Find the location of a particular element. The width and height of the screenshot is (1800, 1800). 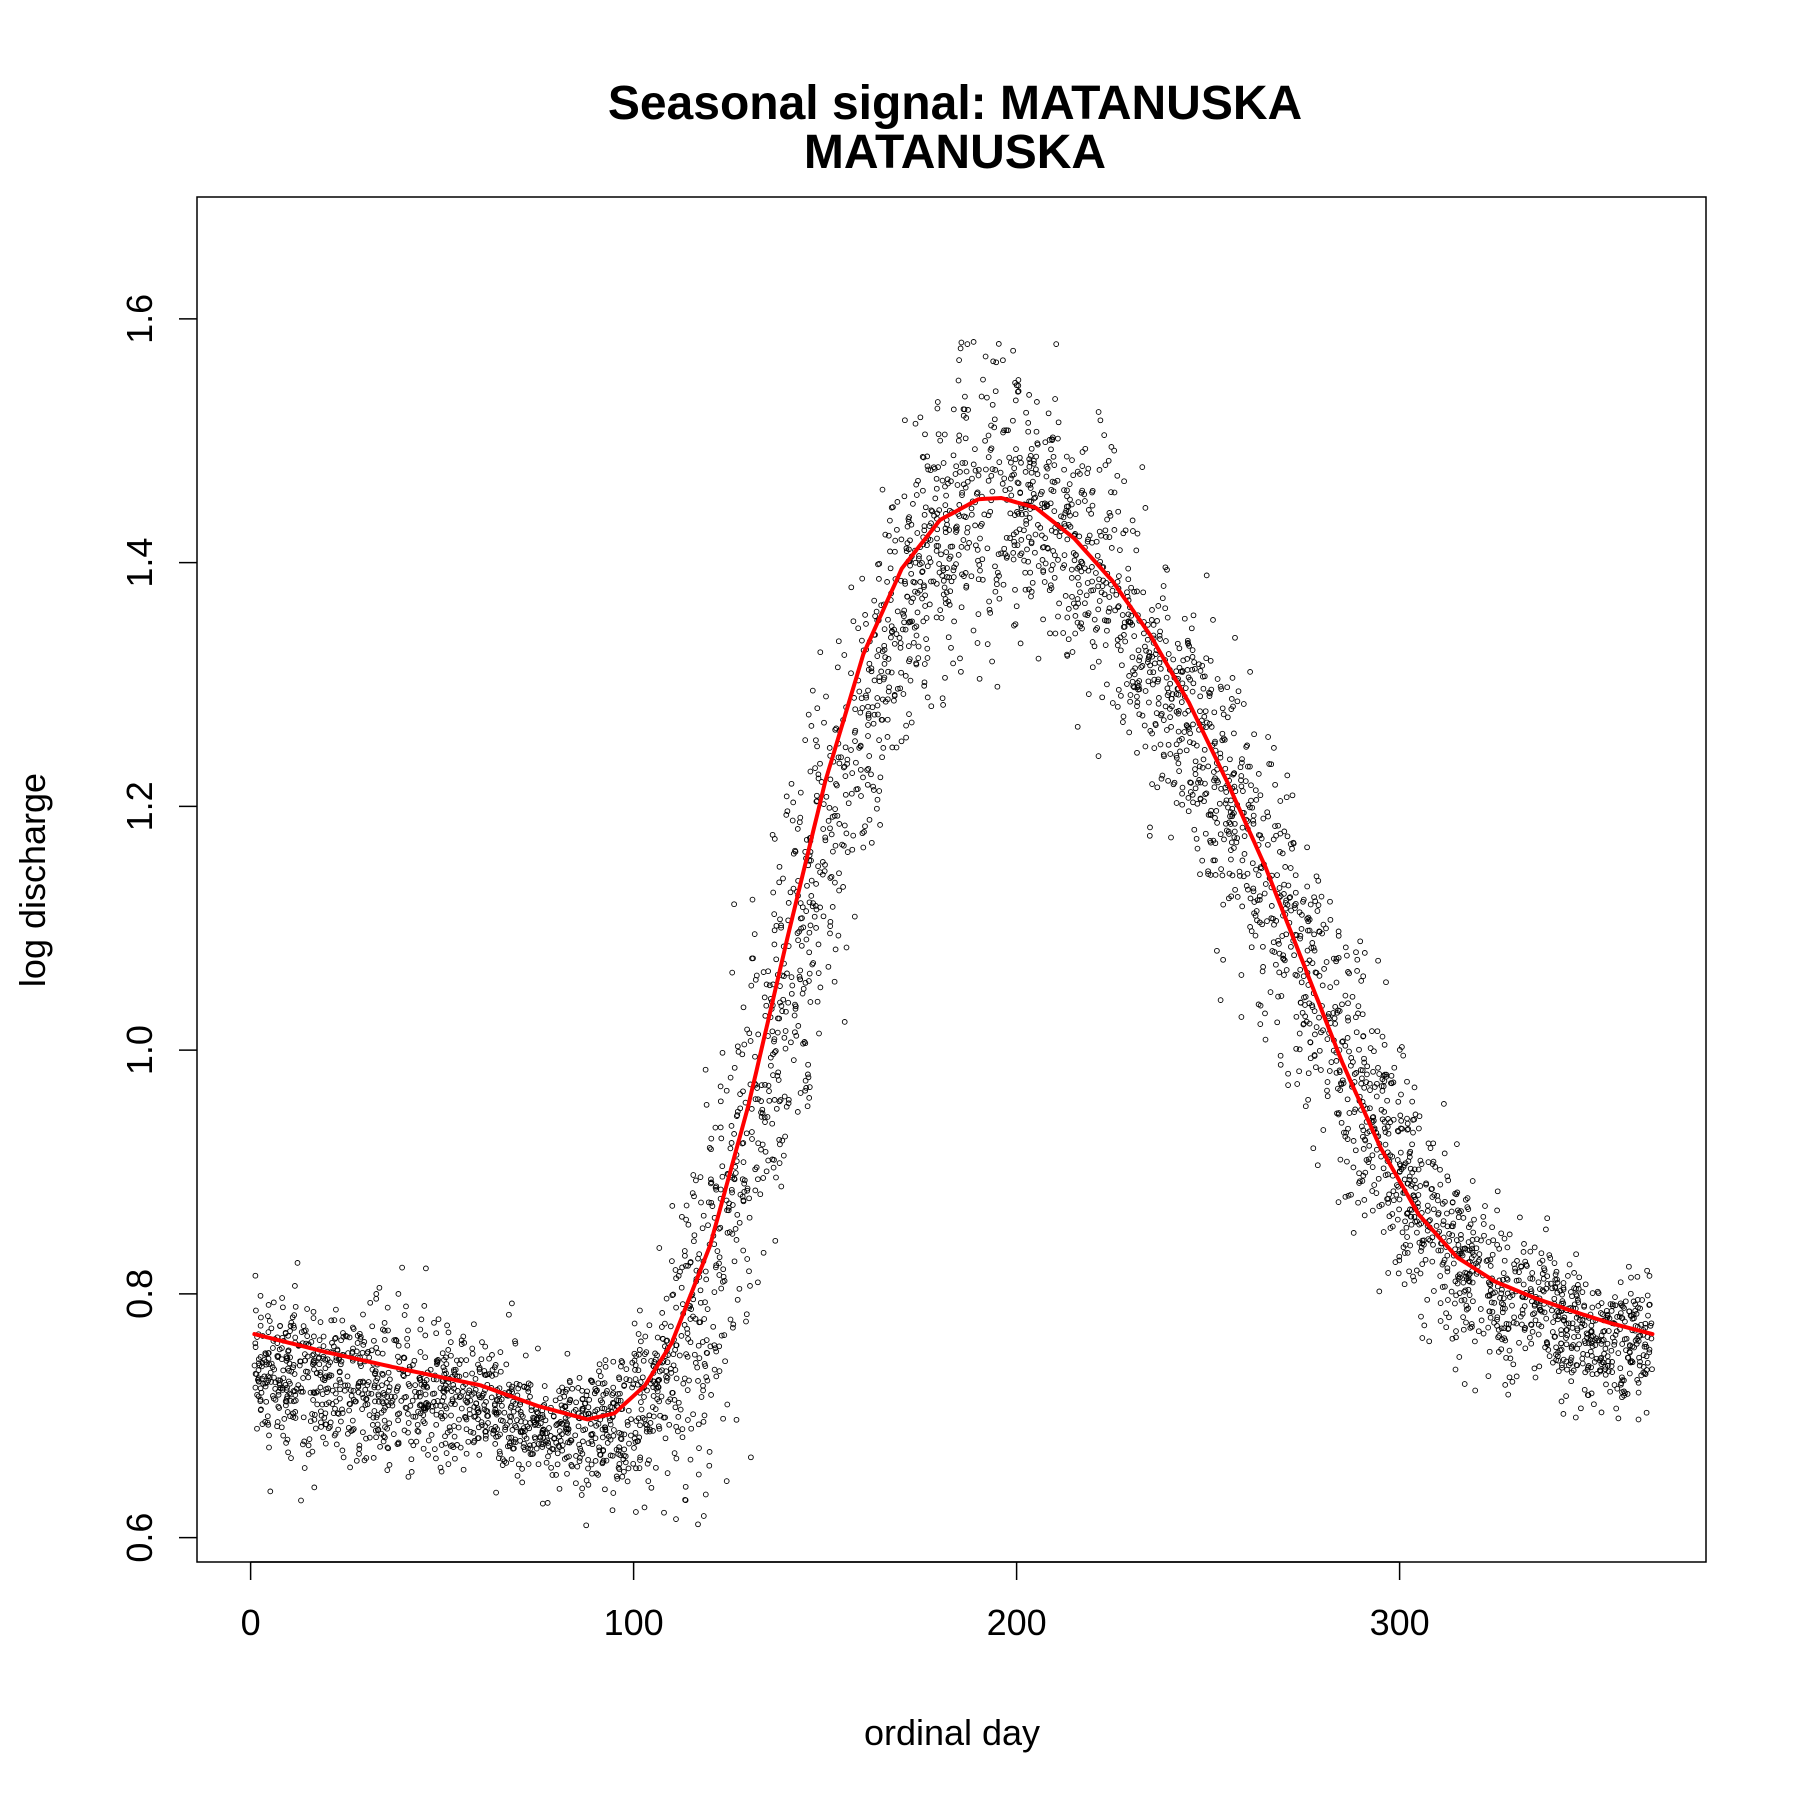

x-tick-label: 300 is located at coordinates (1400, 1622).